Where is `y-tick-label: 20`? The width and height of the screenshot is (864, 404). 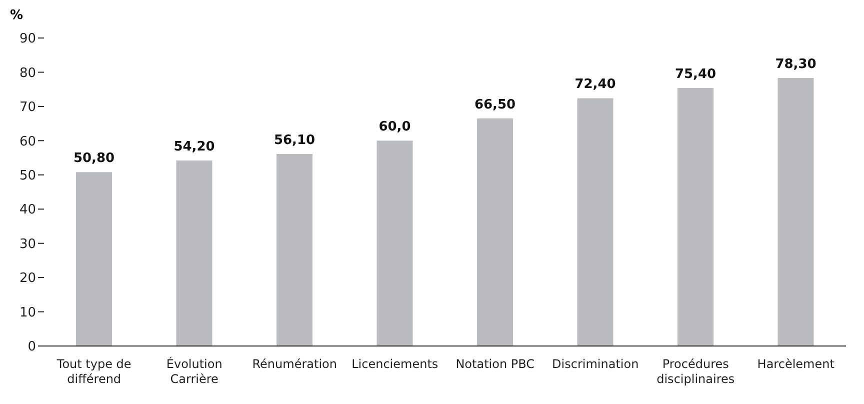
y-tick-label: 20 is located at coordinates (27, 278).